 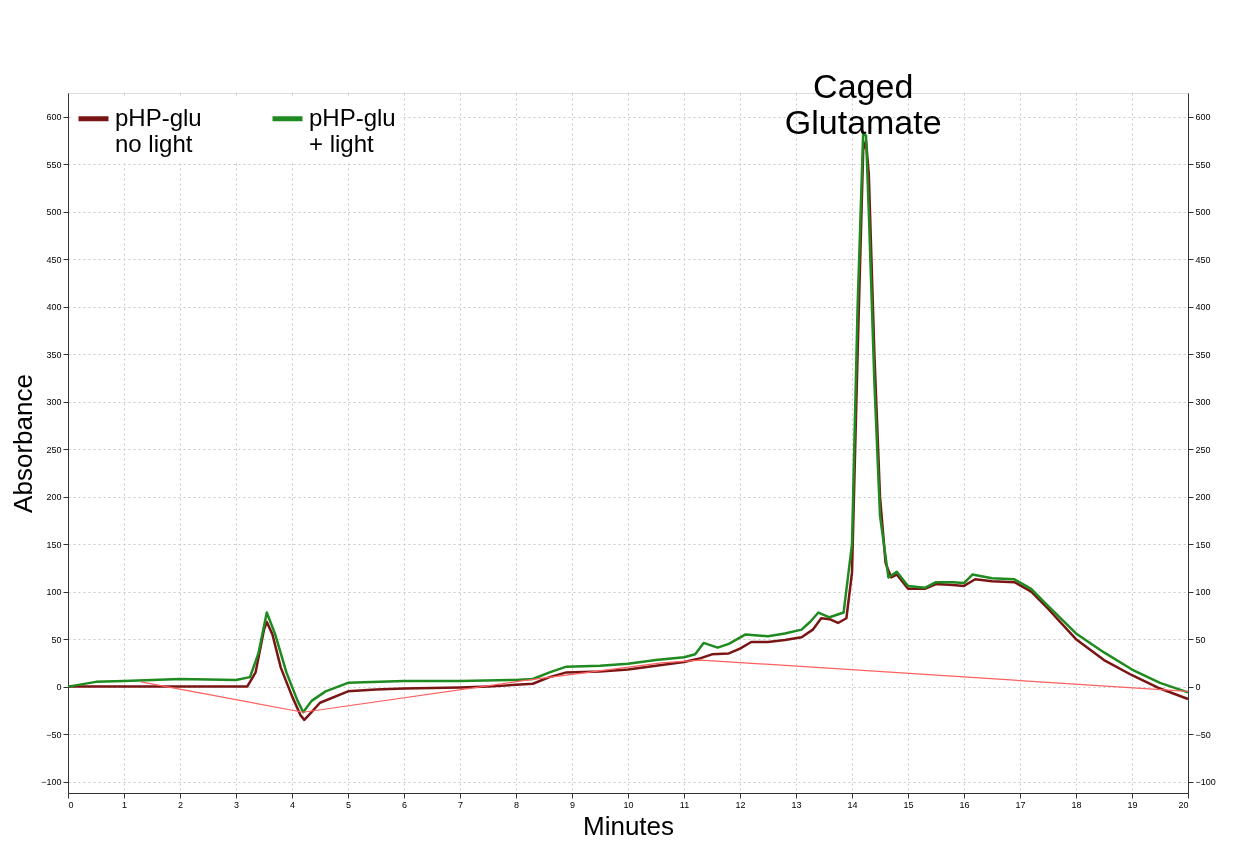 I want to click on y2-tick-label: 0, so click(x=1198, y=687).